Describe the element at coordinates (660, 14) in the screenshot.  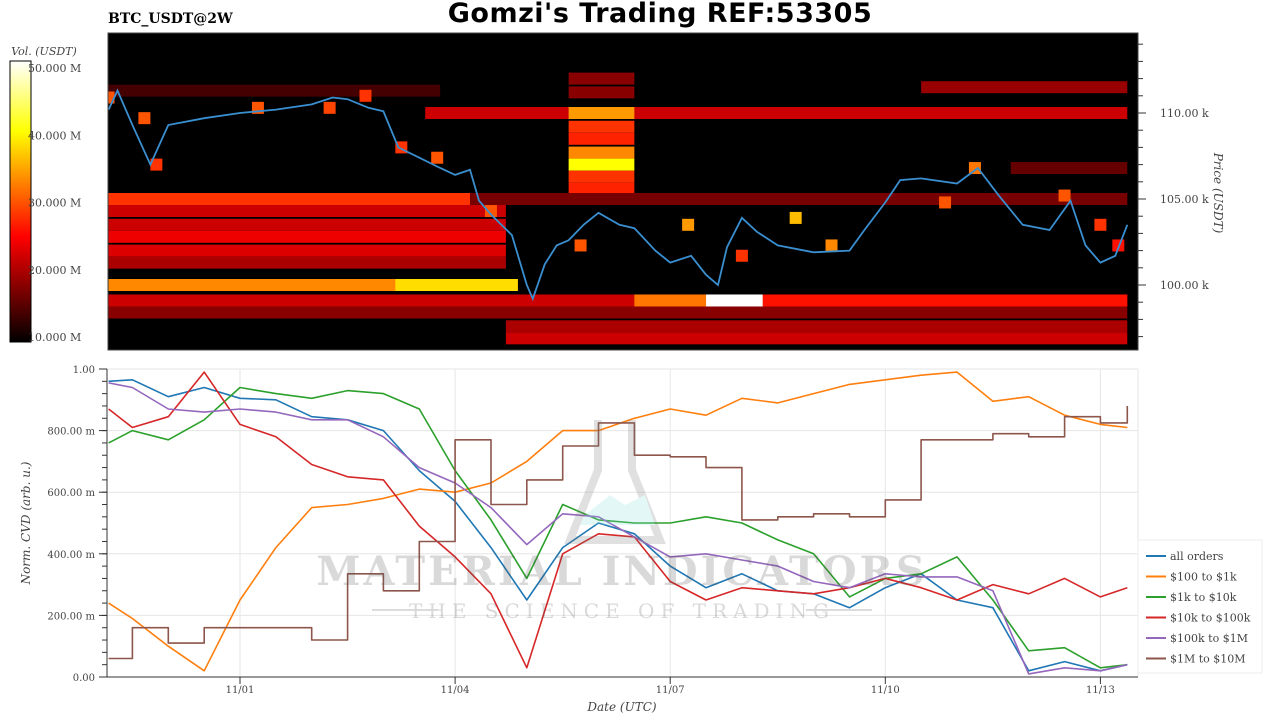
I see `page-title: Gomzi's Trading REF:53305` at that location.